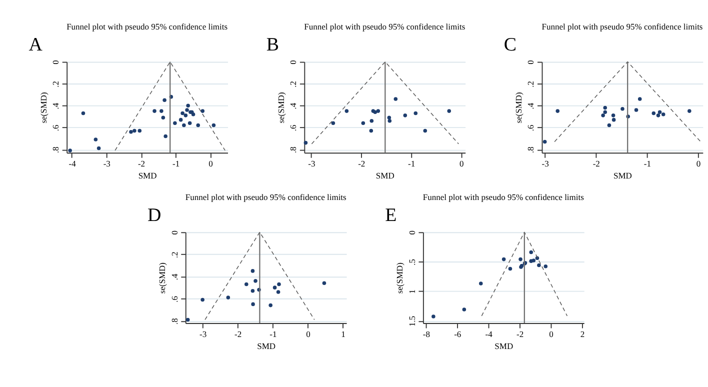  What do you see at coordinates (272, 45) in the screenshot?
I see `text: B` at bounding box center [272, 45].